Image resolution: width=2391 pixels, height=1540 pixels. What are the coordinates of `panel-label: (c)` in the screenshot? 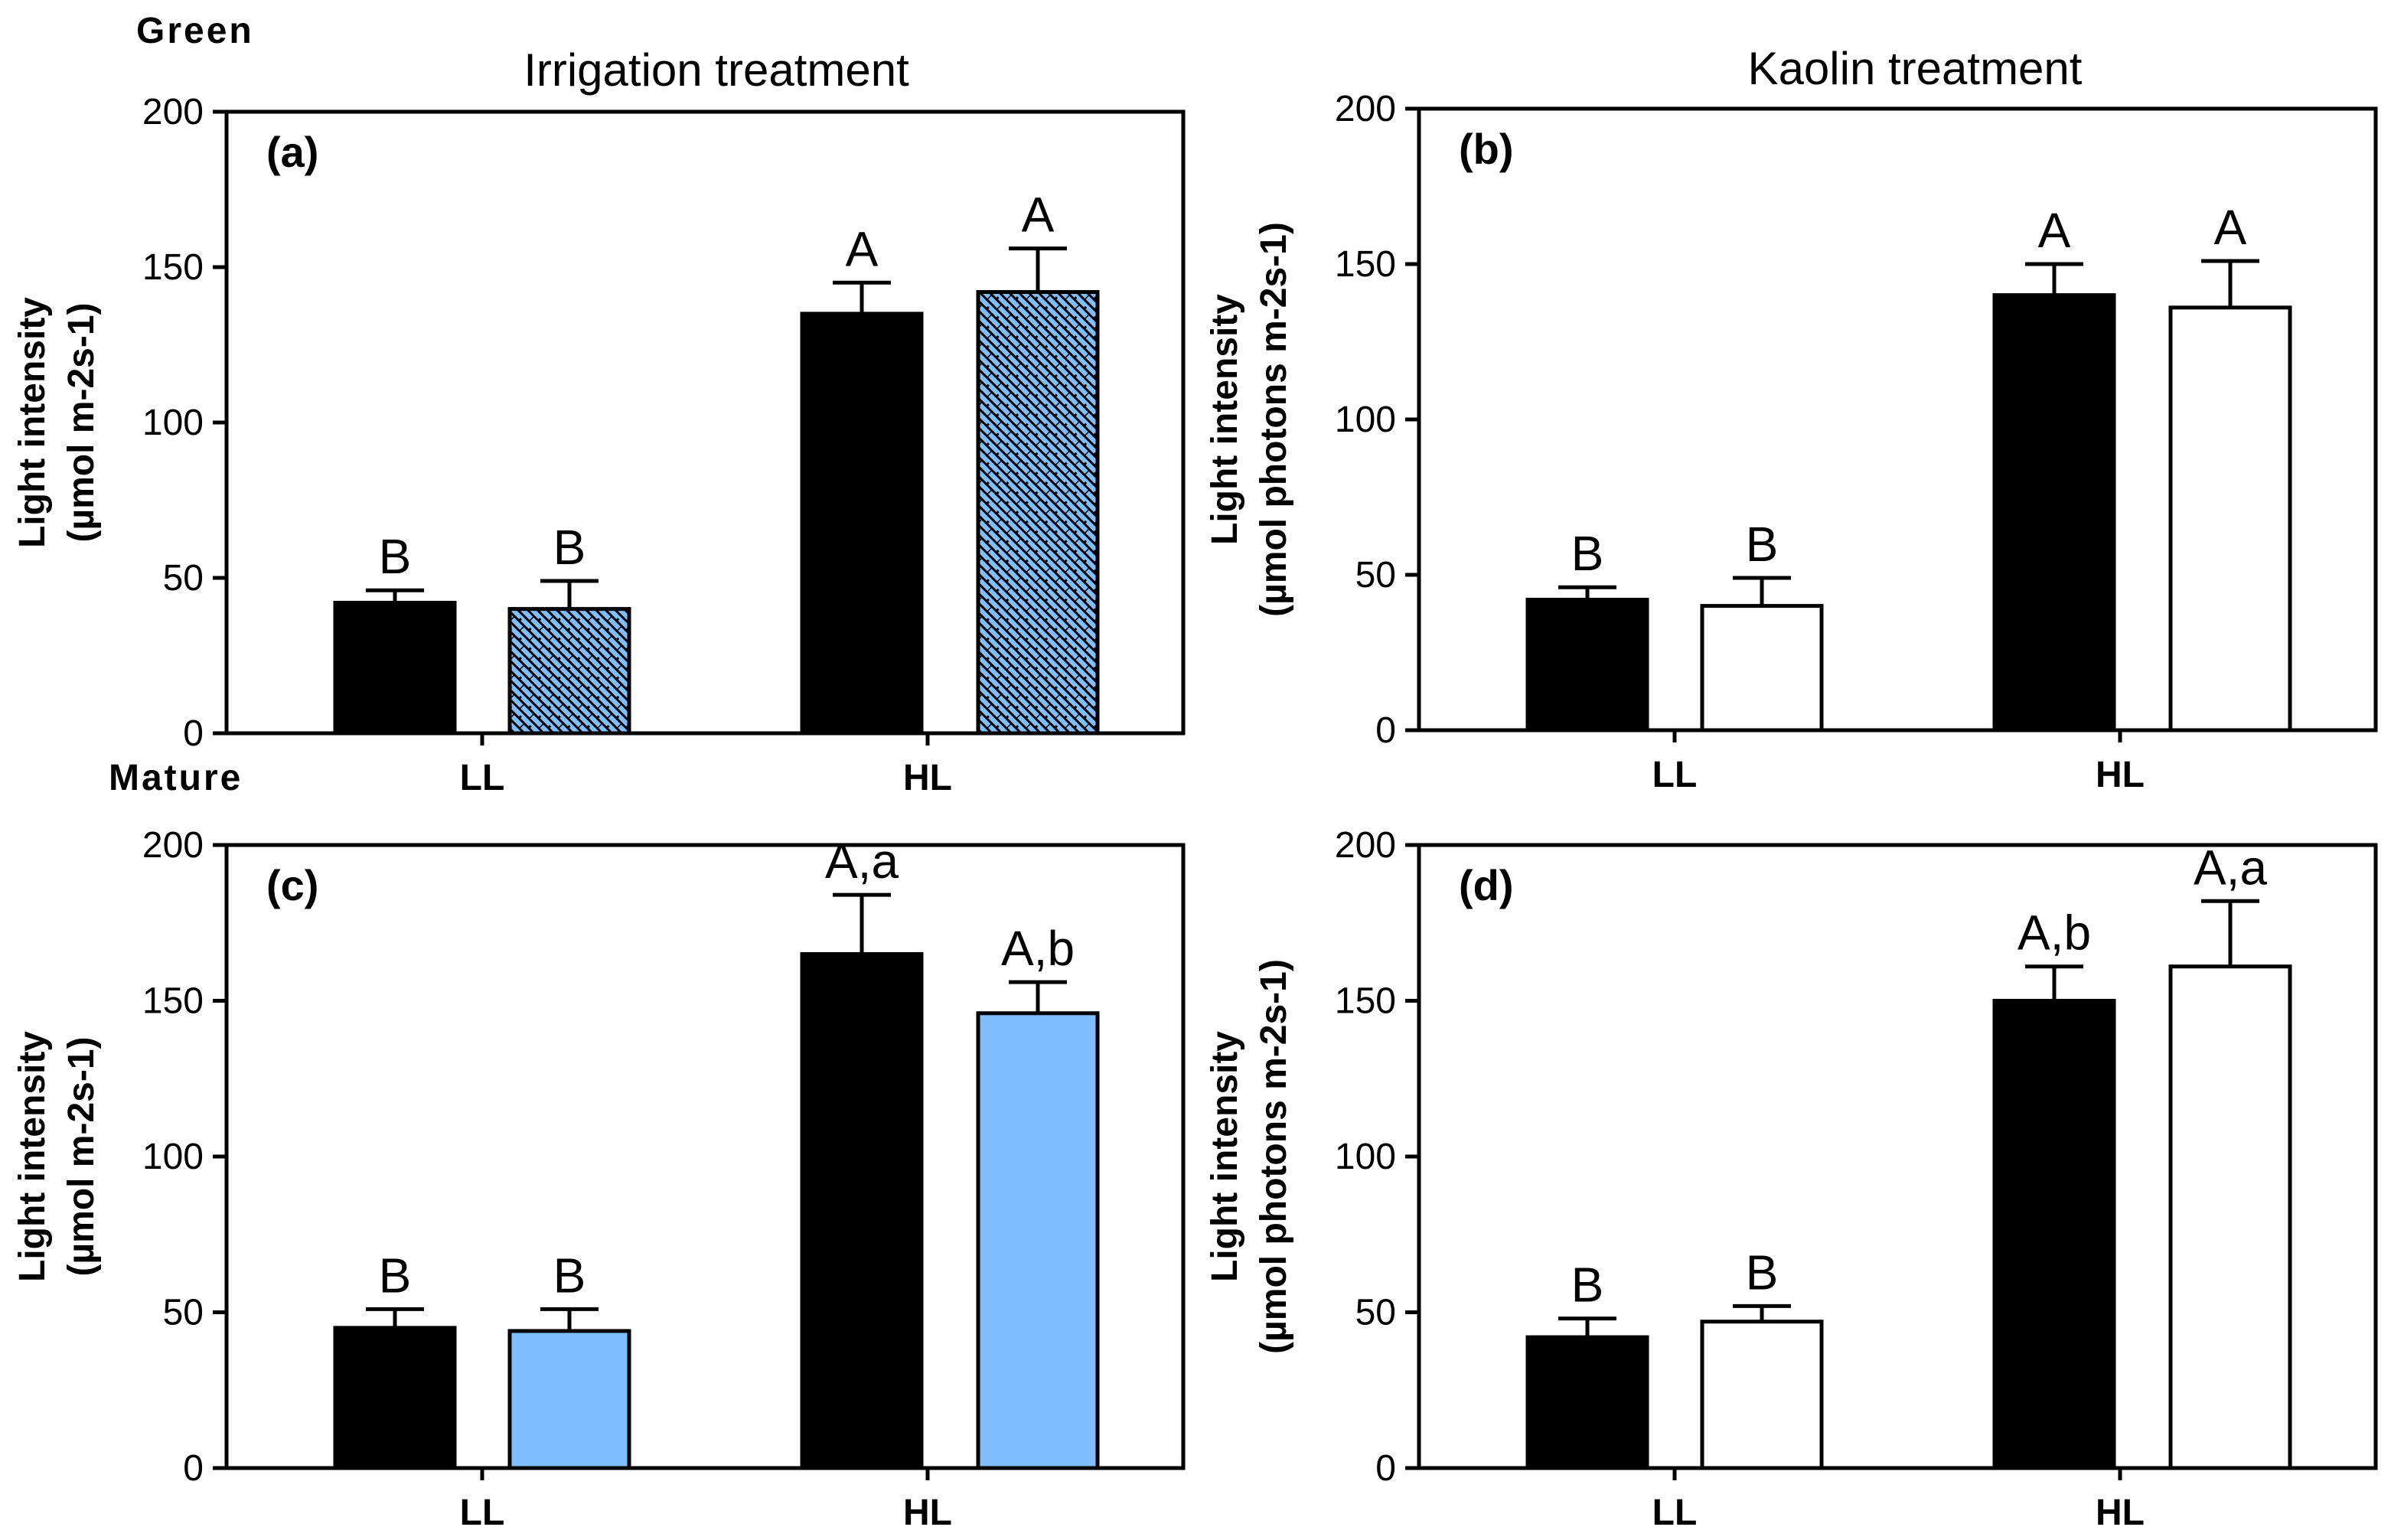 It's located at (292, 885).